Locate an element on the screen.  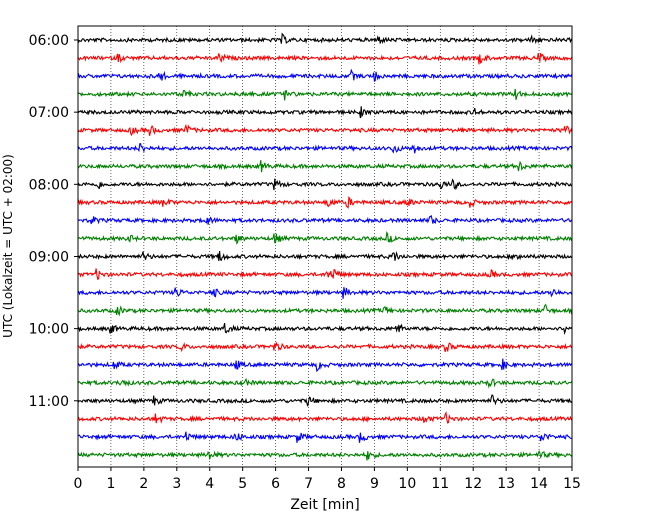
x-tick-label: 8 is located at coordinates (341, 484).